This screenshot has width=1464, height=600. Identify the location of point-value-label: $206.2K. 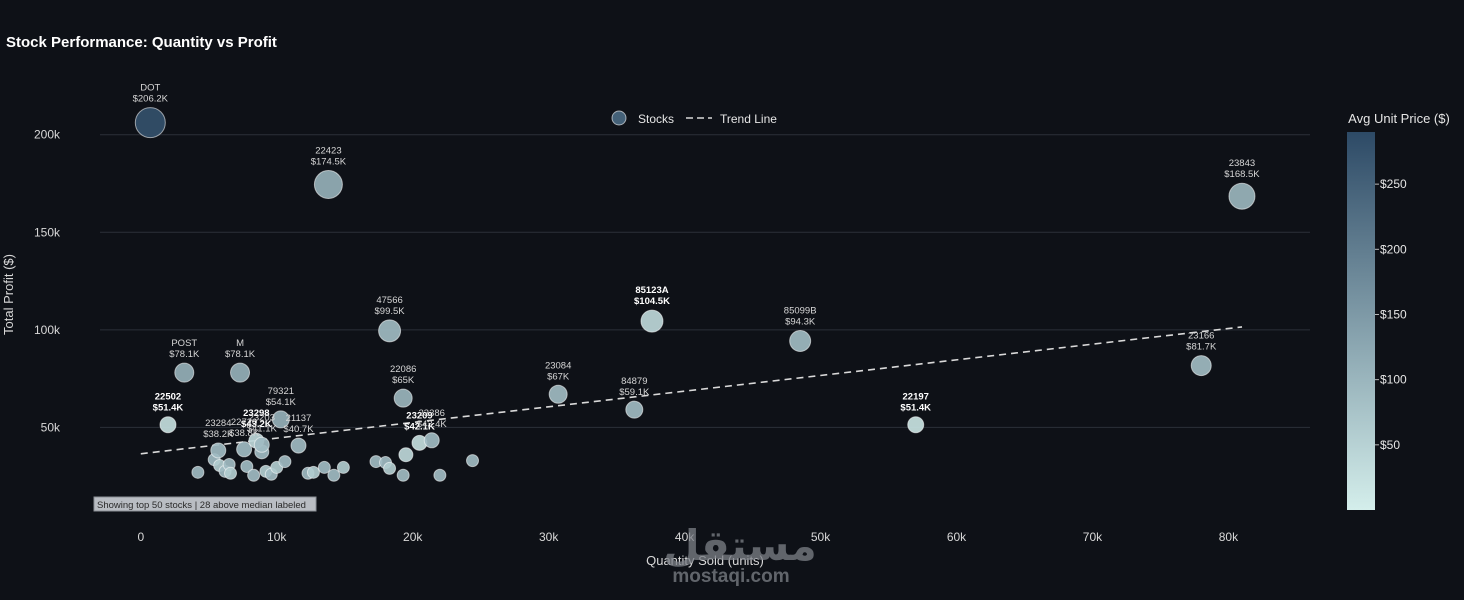
(151, 99).